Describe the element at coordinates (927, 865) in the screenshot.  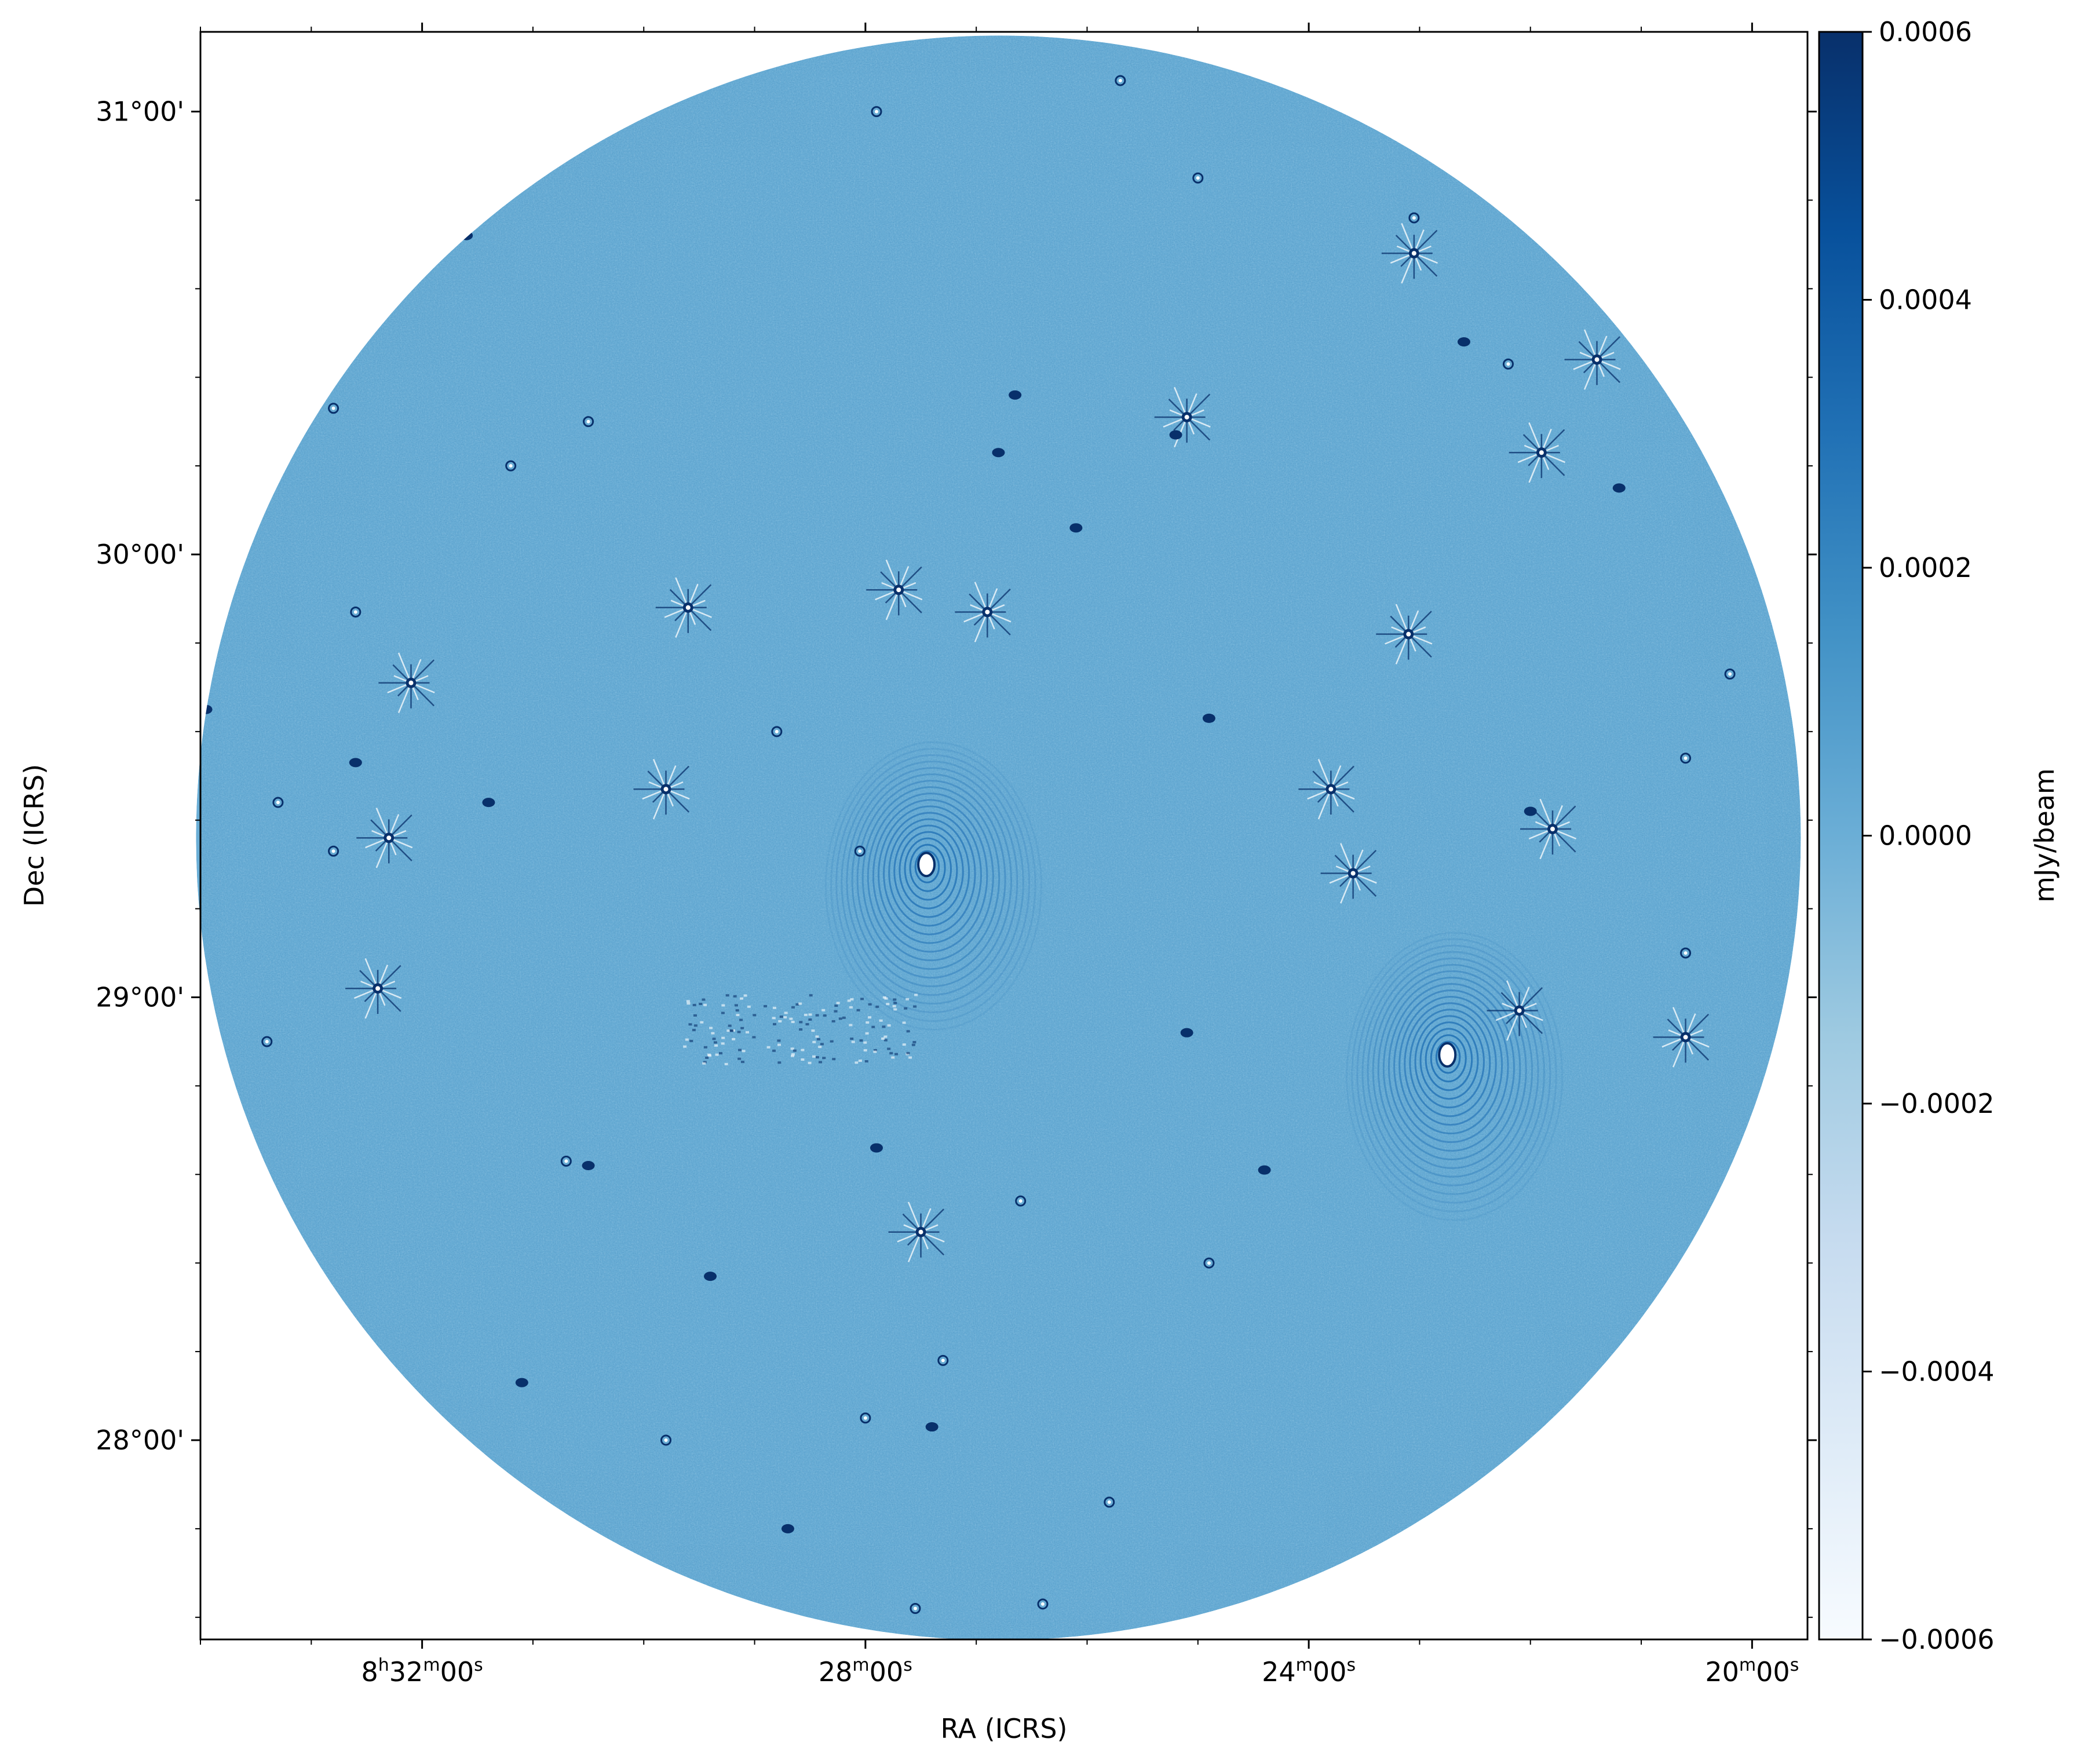
I see `source-core` at that location.